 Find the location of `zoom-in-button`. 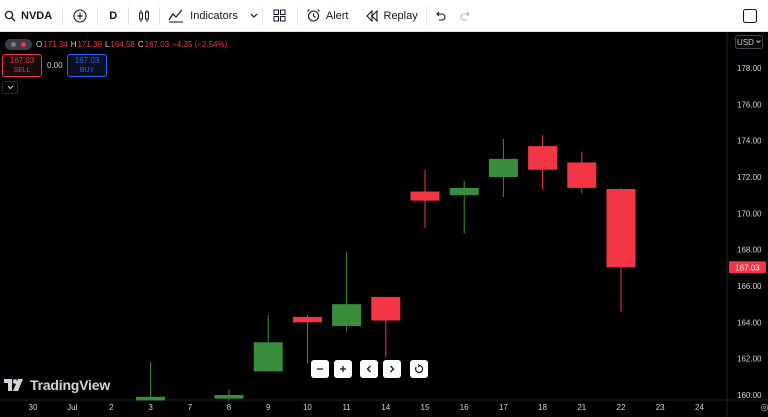

zoom-in-button is located at coordinates (343, 369).